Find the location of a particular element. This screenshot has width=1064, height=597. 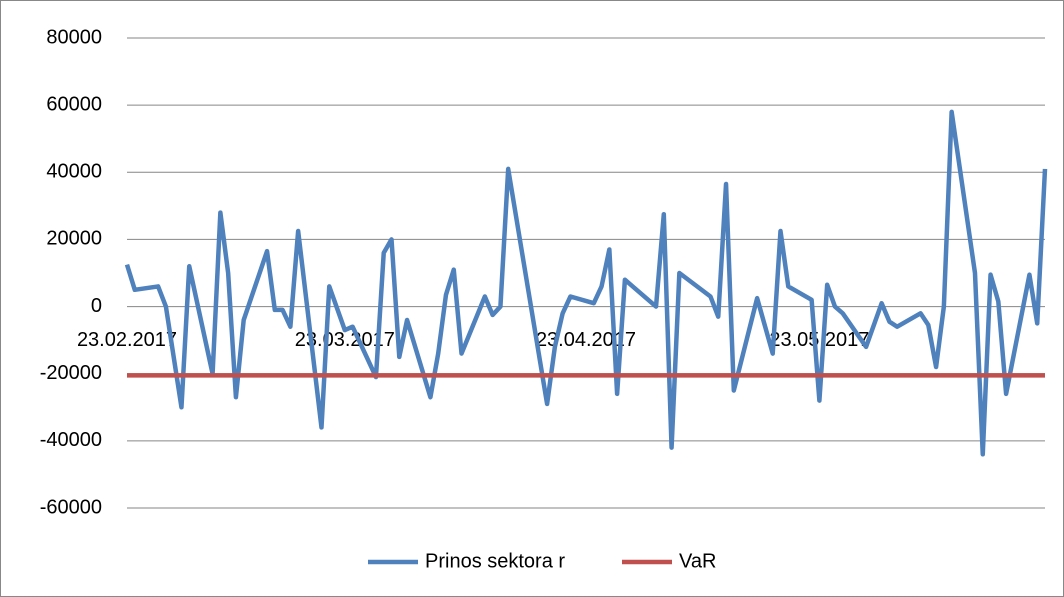

y-tick-label: -60000 is located at coordinates (71, 507).